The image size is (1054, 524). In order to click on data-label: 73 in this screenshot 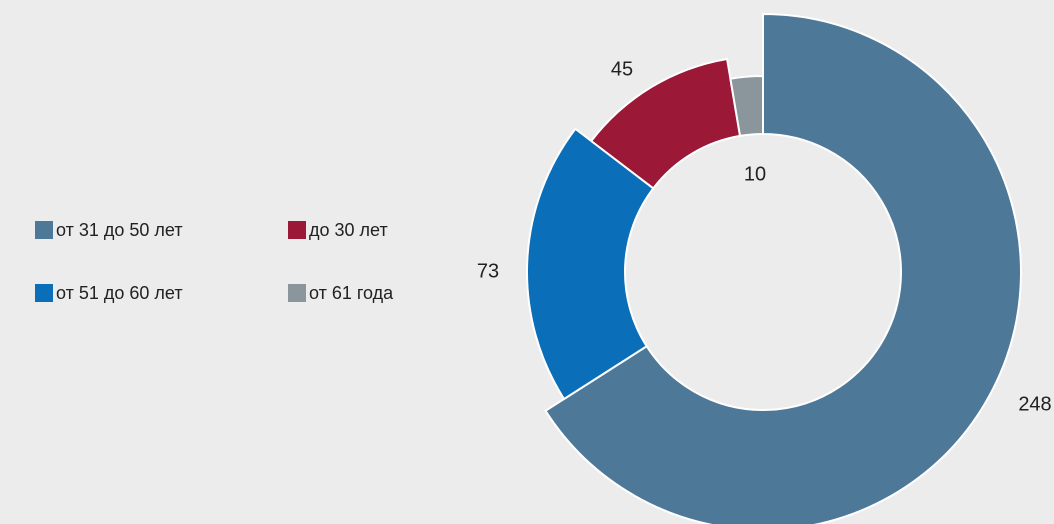, I will do `click(488, 271)`.